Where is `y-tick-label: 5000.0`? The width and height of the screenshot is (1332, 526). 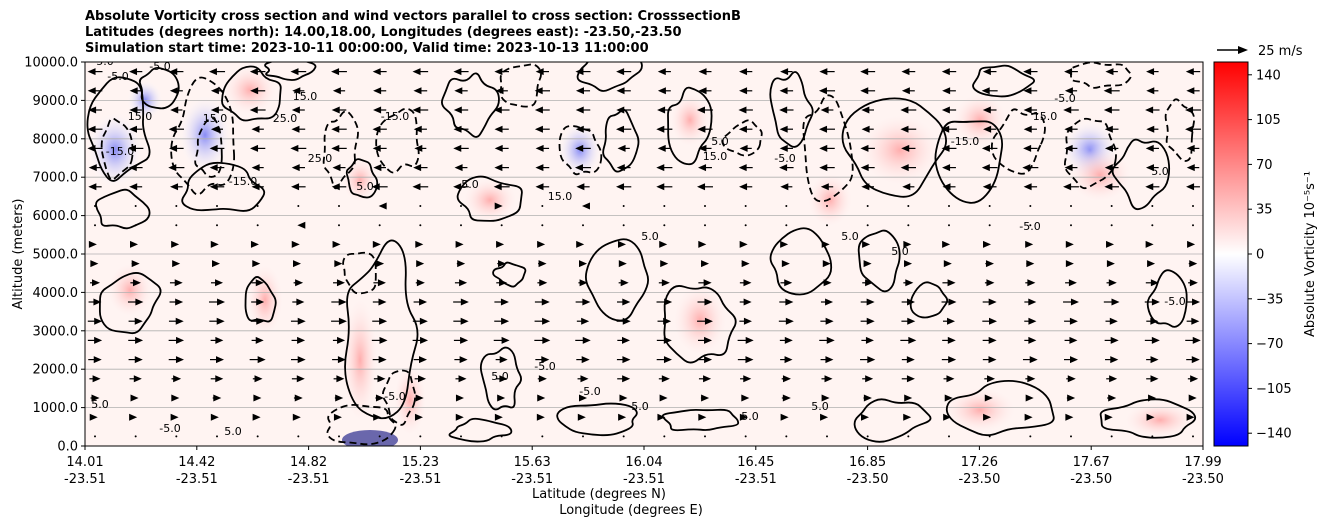
y-tick-label: 5000.0 is located at coordinates (56, 255).